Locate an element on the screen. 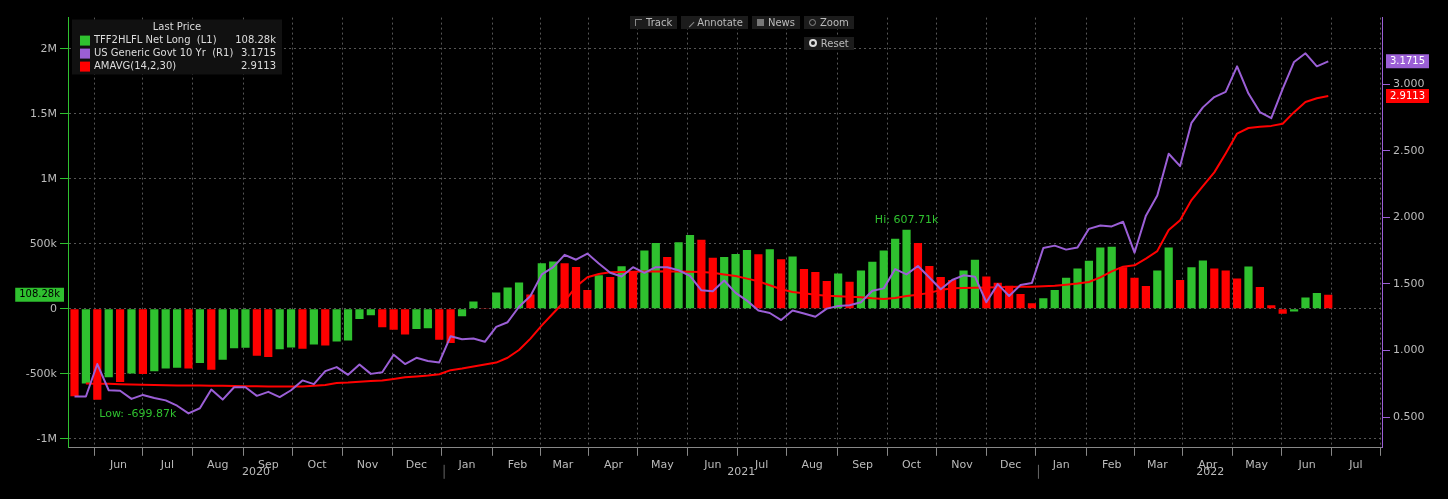 The height and width of the screenshot is (499, 1448). x-tick-label: Nov is located at coordinates (962, 465).